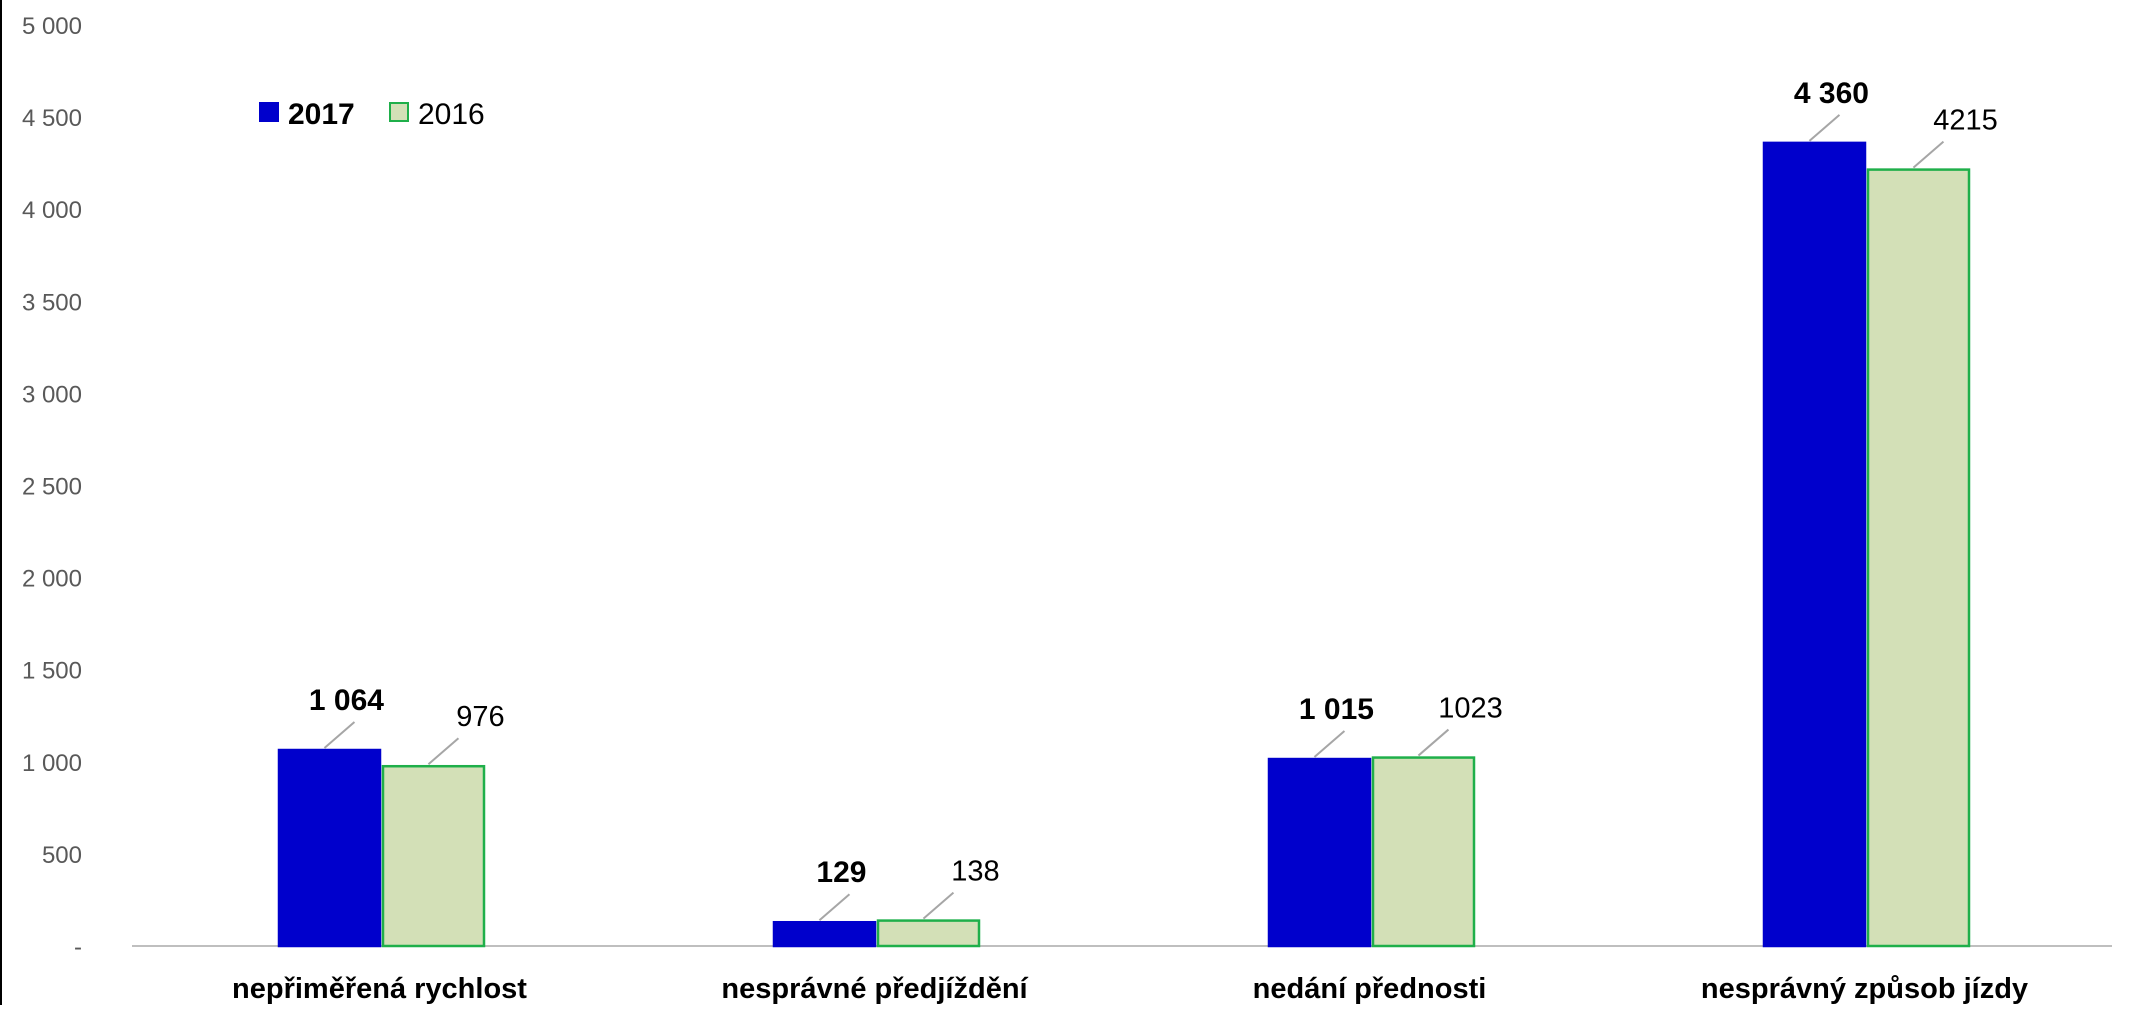 The image size is (2149, 1010). I want to click on y-tick-label: 3 500, so click(52, 302).